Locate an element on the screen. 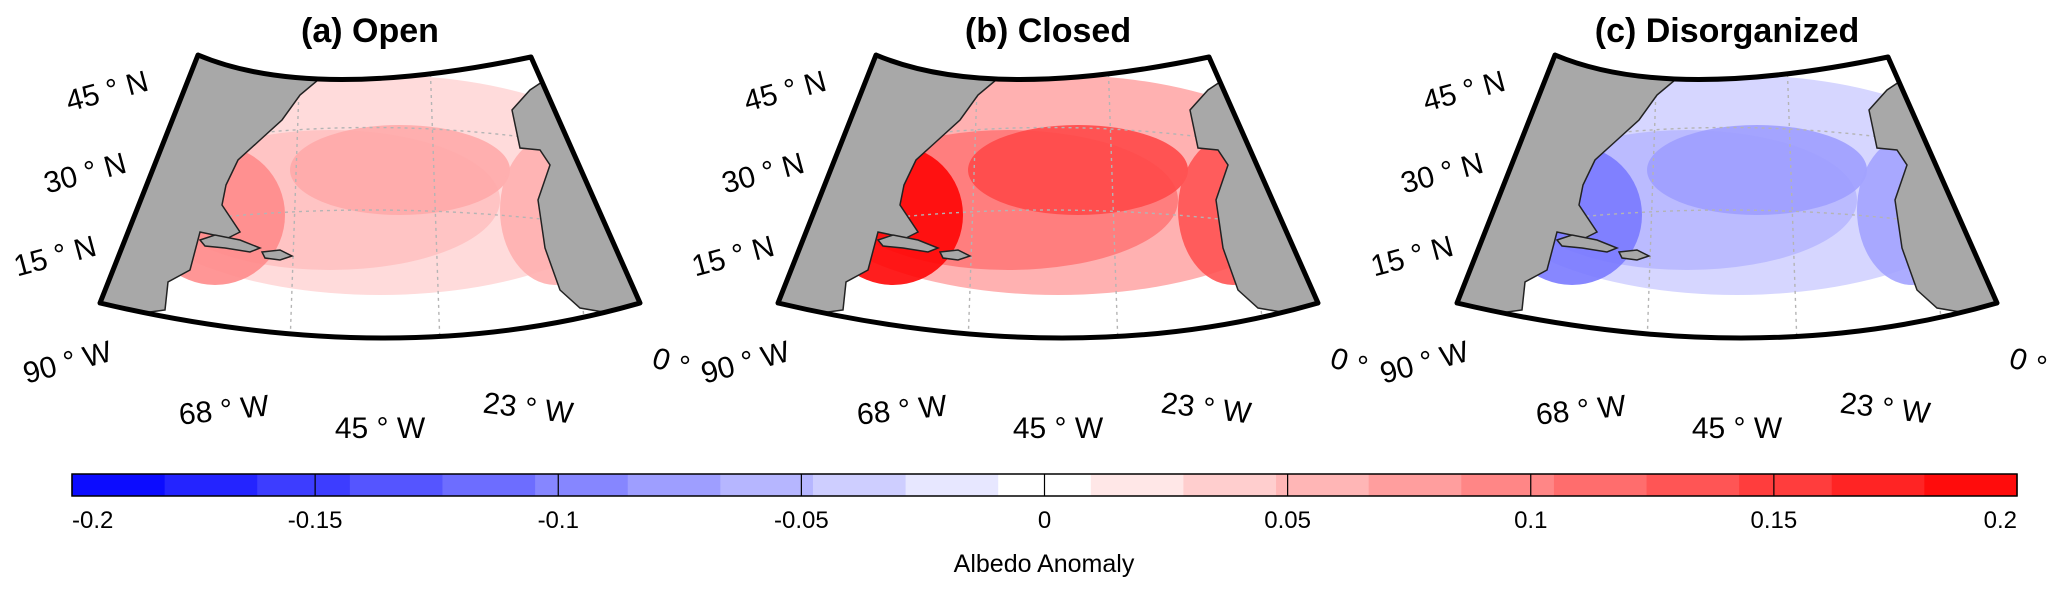 The image size is (2067, 596). colorbar-bands is located at coordinates (1045, 485).